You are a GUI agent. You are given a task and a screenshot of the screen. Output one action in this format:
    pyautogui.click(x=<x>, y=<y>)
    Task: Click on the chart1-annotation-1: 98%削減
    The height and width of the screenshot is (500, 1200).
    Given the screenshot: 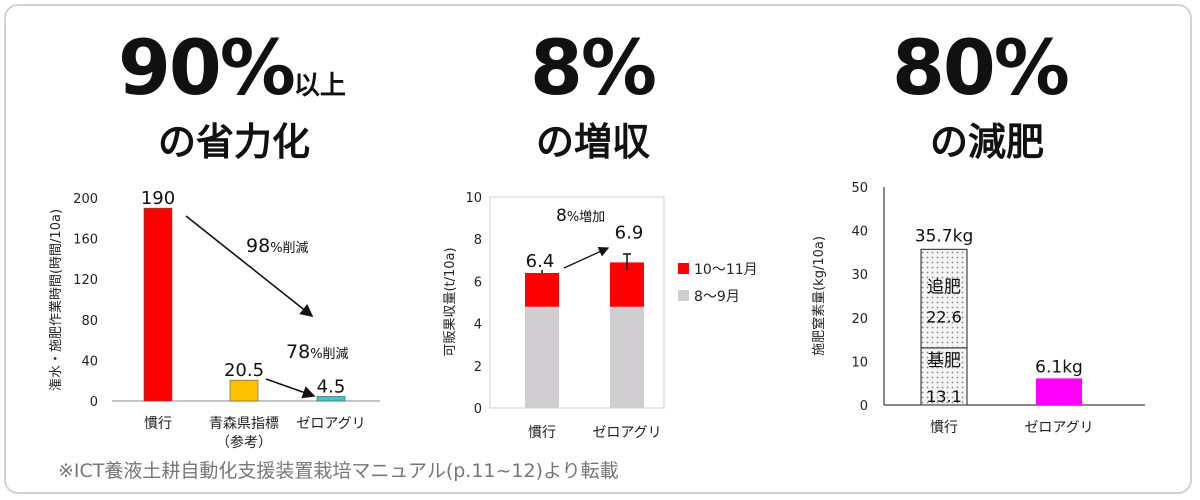 What is the action you would take?
    pyautogui.click(x=277, y=246)
    